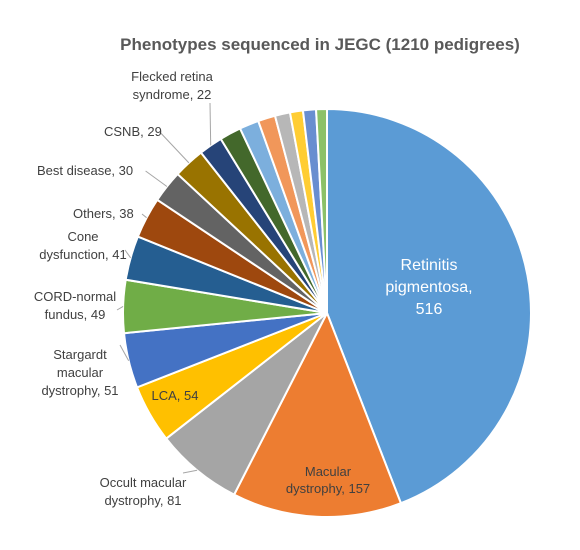 The width and height of the screenshot is (580, 550). What do you see at coordinates (317, 414) in the screenshot?
I see `slice-macular-dystrophy` at bounding box center [317, 414].